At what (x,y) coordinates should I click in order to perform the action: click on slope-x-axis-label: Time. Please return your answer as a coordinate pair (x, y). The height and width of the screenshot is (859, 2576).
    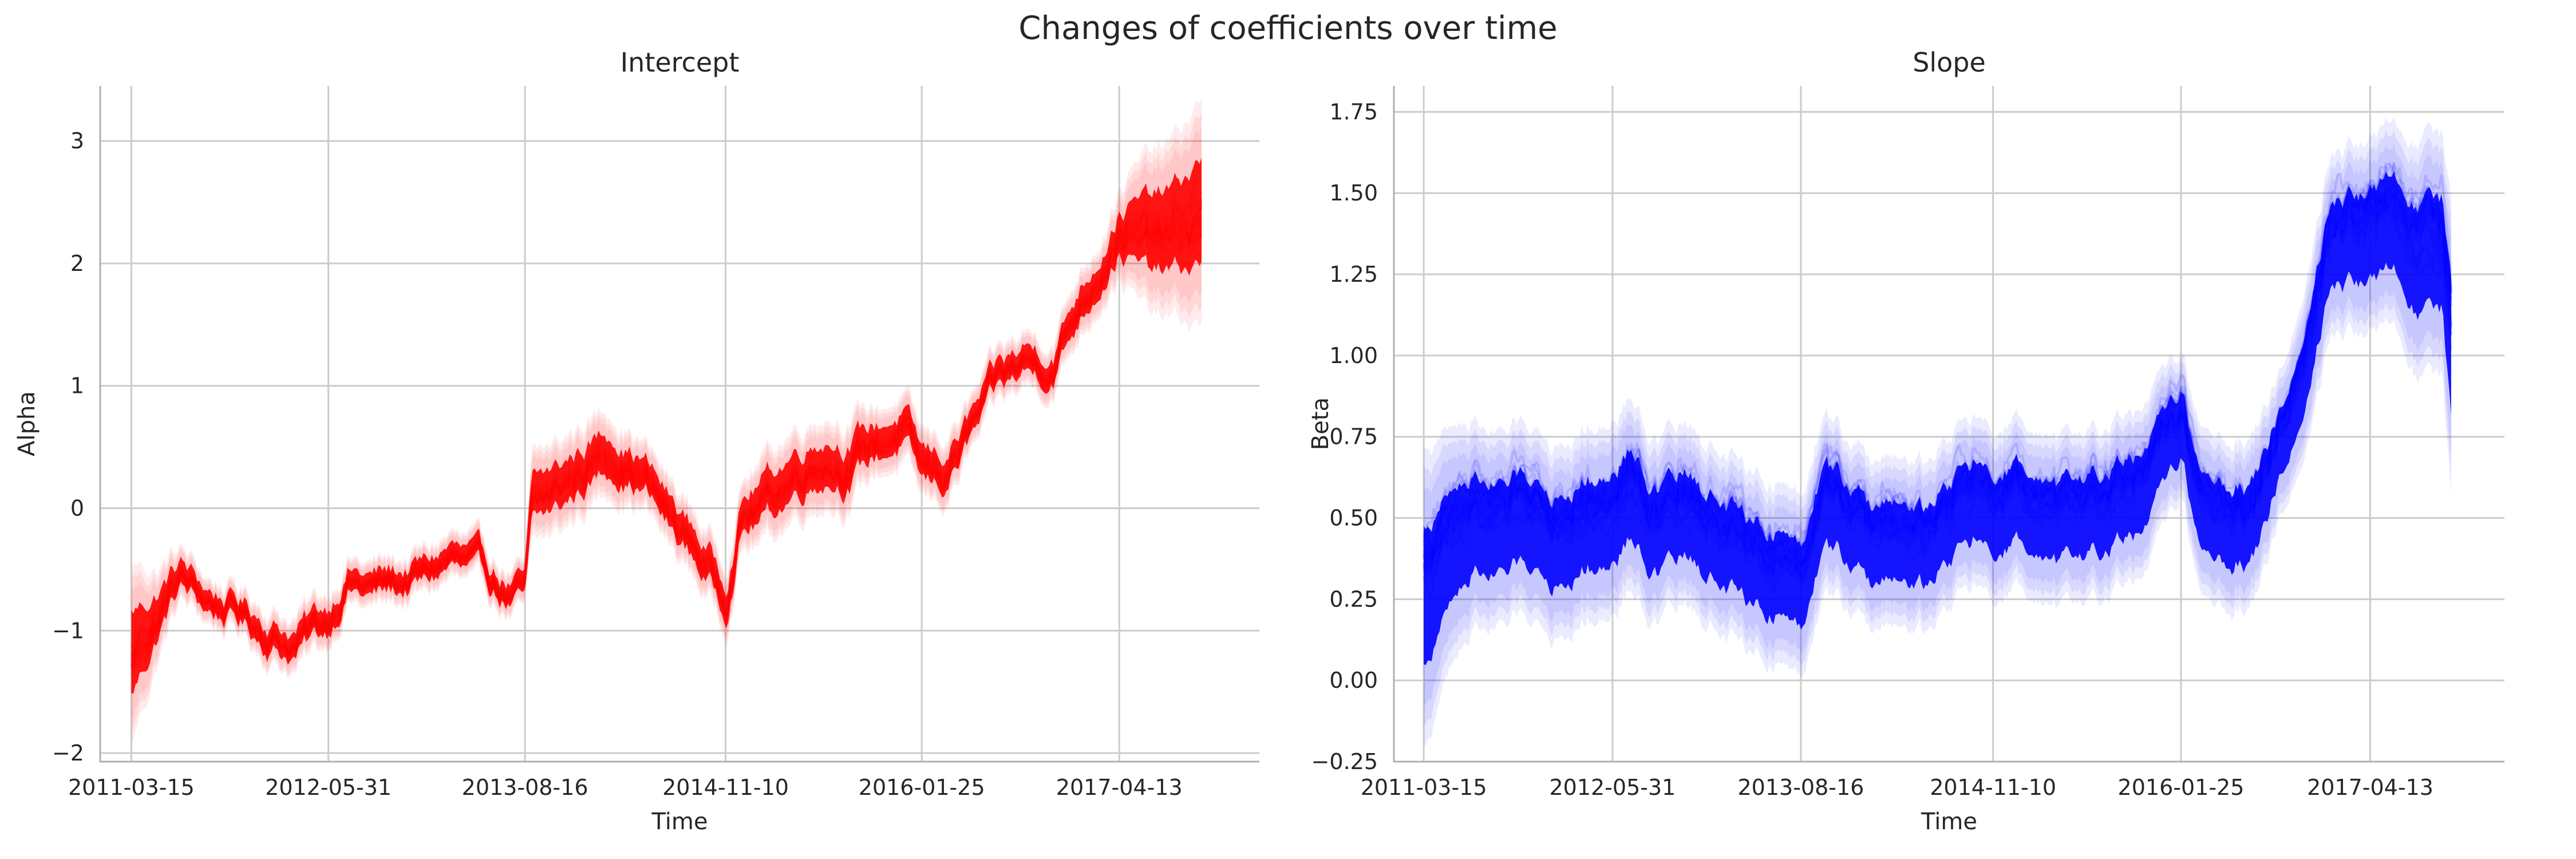
    Looking at the image, I should click on (1949, 822).